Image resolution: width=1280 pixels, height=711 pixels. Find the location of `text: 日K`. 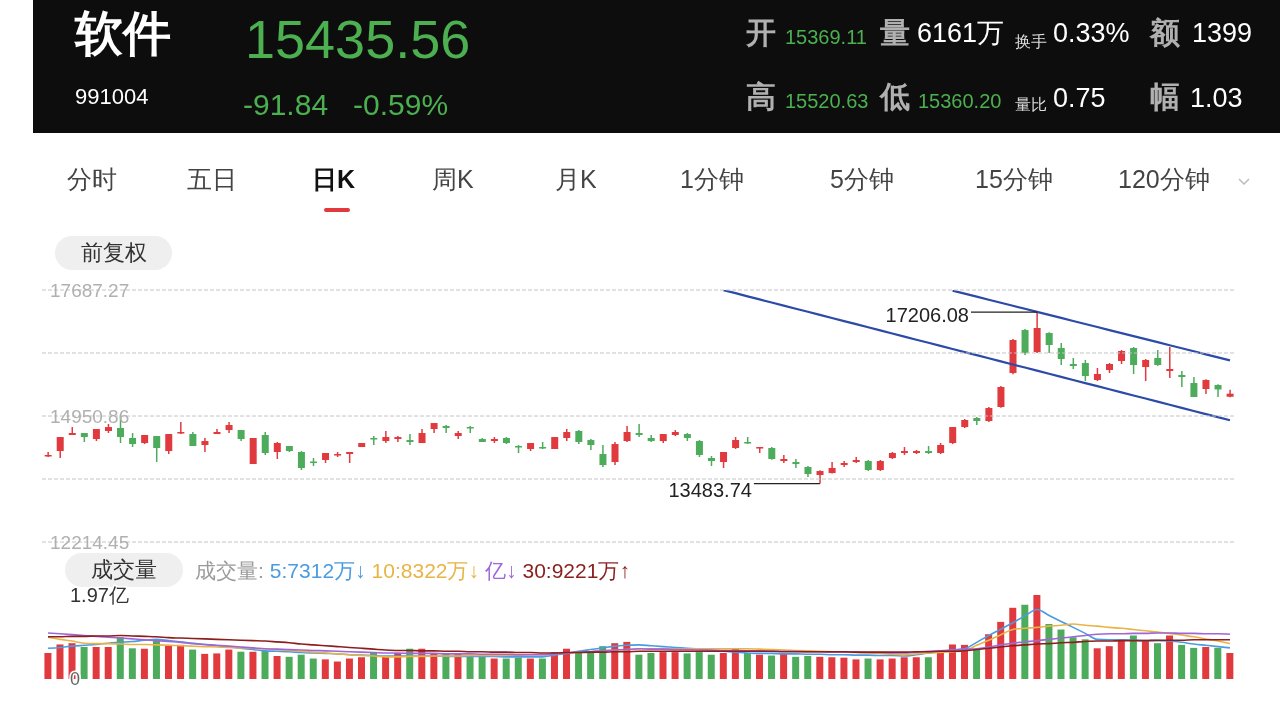

text: 日K is located at coordinates (334, 179).